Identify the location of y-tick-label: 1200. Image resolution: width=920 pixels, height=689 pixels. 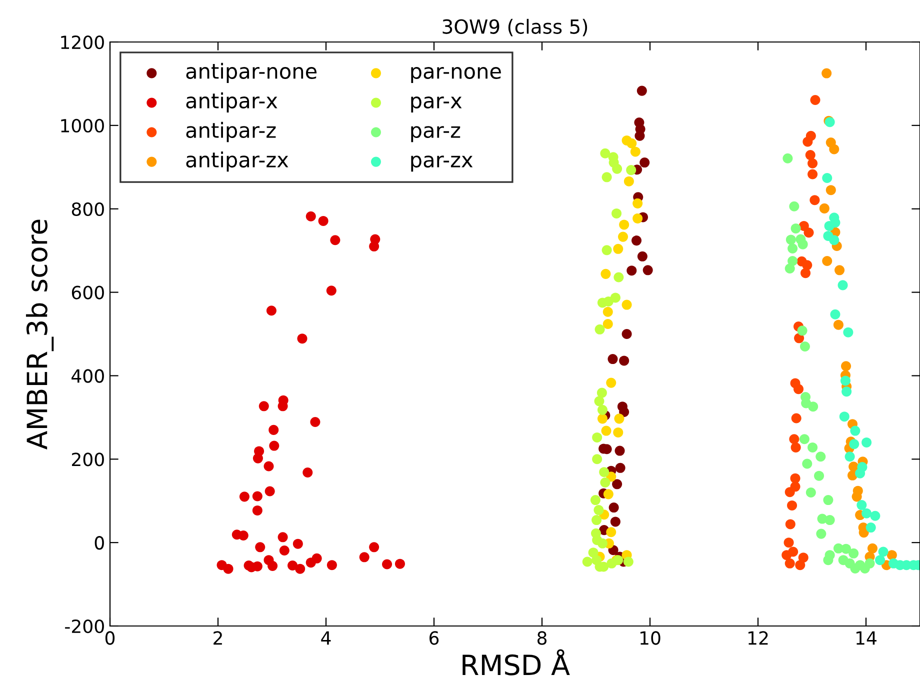
(82, 42).